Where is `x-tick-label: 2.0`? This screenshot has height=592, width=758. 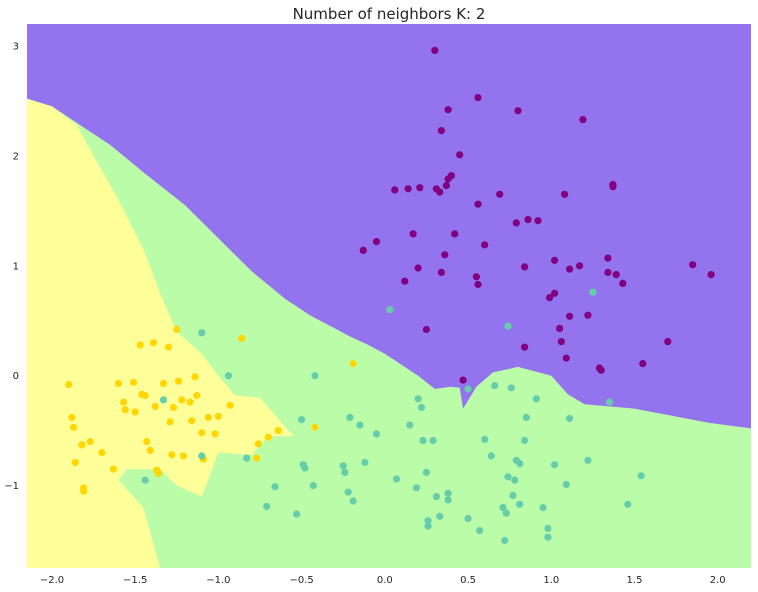 x-tick-label: 2.0 is located at coordinates (718, 580).